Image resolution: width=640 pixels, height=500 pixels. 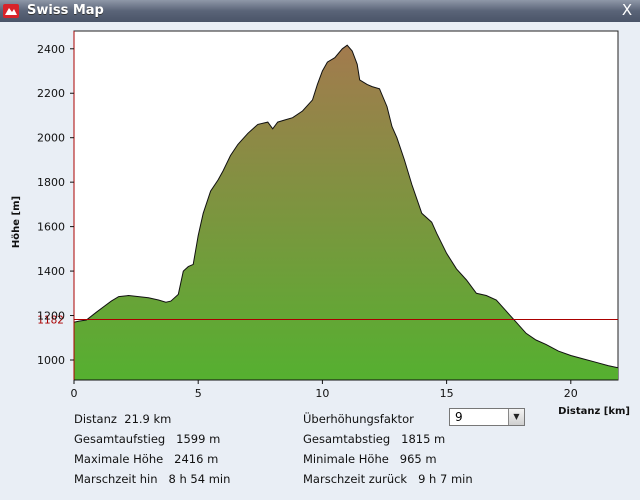 What do you see at coordinates (199, 479) in the screenshot?
I see `time-forward-value: 8 h 54 min` at bounding box center [199, 479].